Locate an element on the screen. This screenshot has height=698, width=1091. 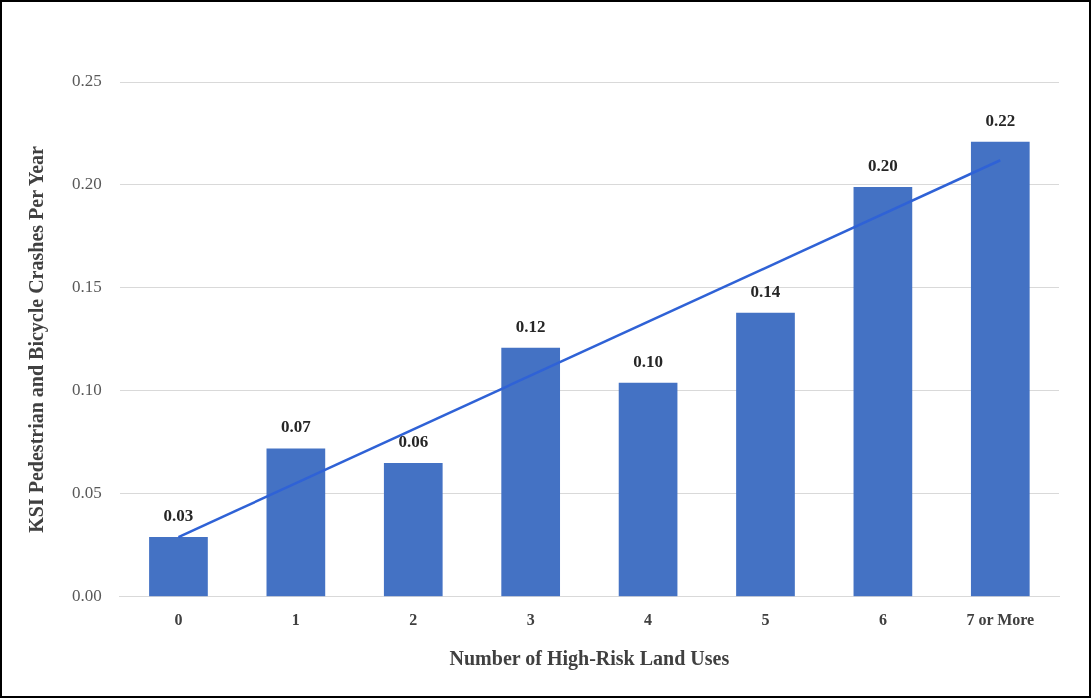
data-label: 0.22 is located at coordinates (1000, 120).